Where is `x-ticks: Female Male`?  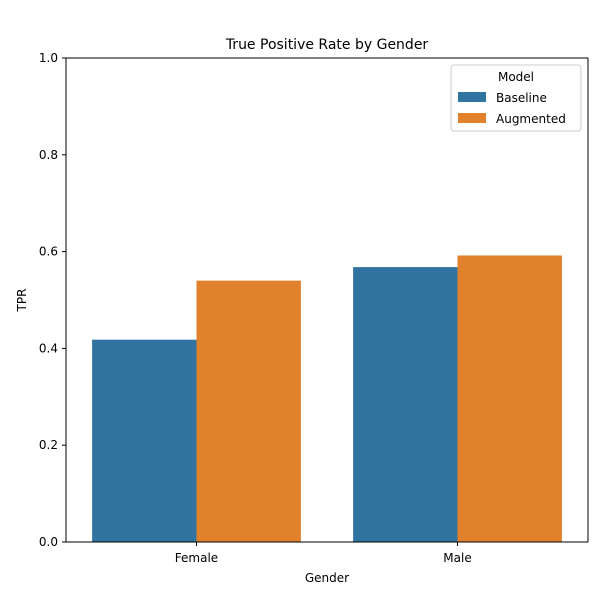
x-ticks: Female Male is located at coordinates (323, 553).